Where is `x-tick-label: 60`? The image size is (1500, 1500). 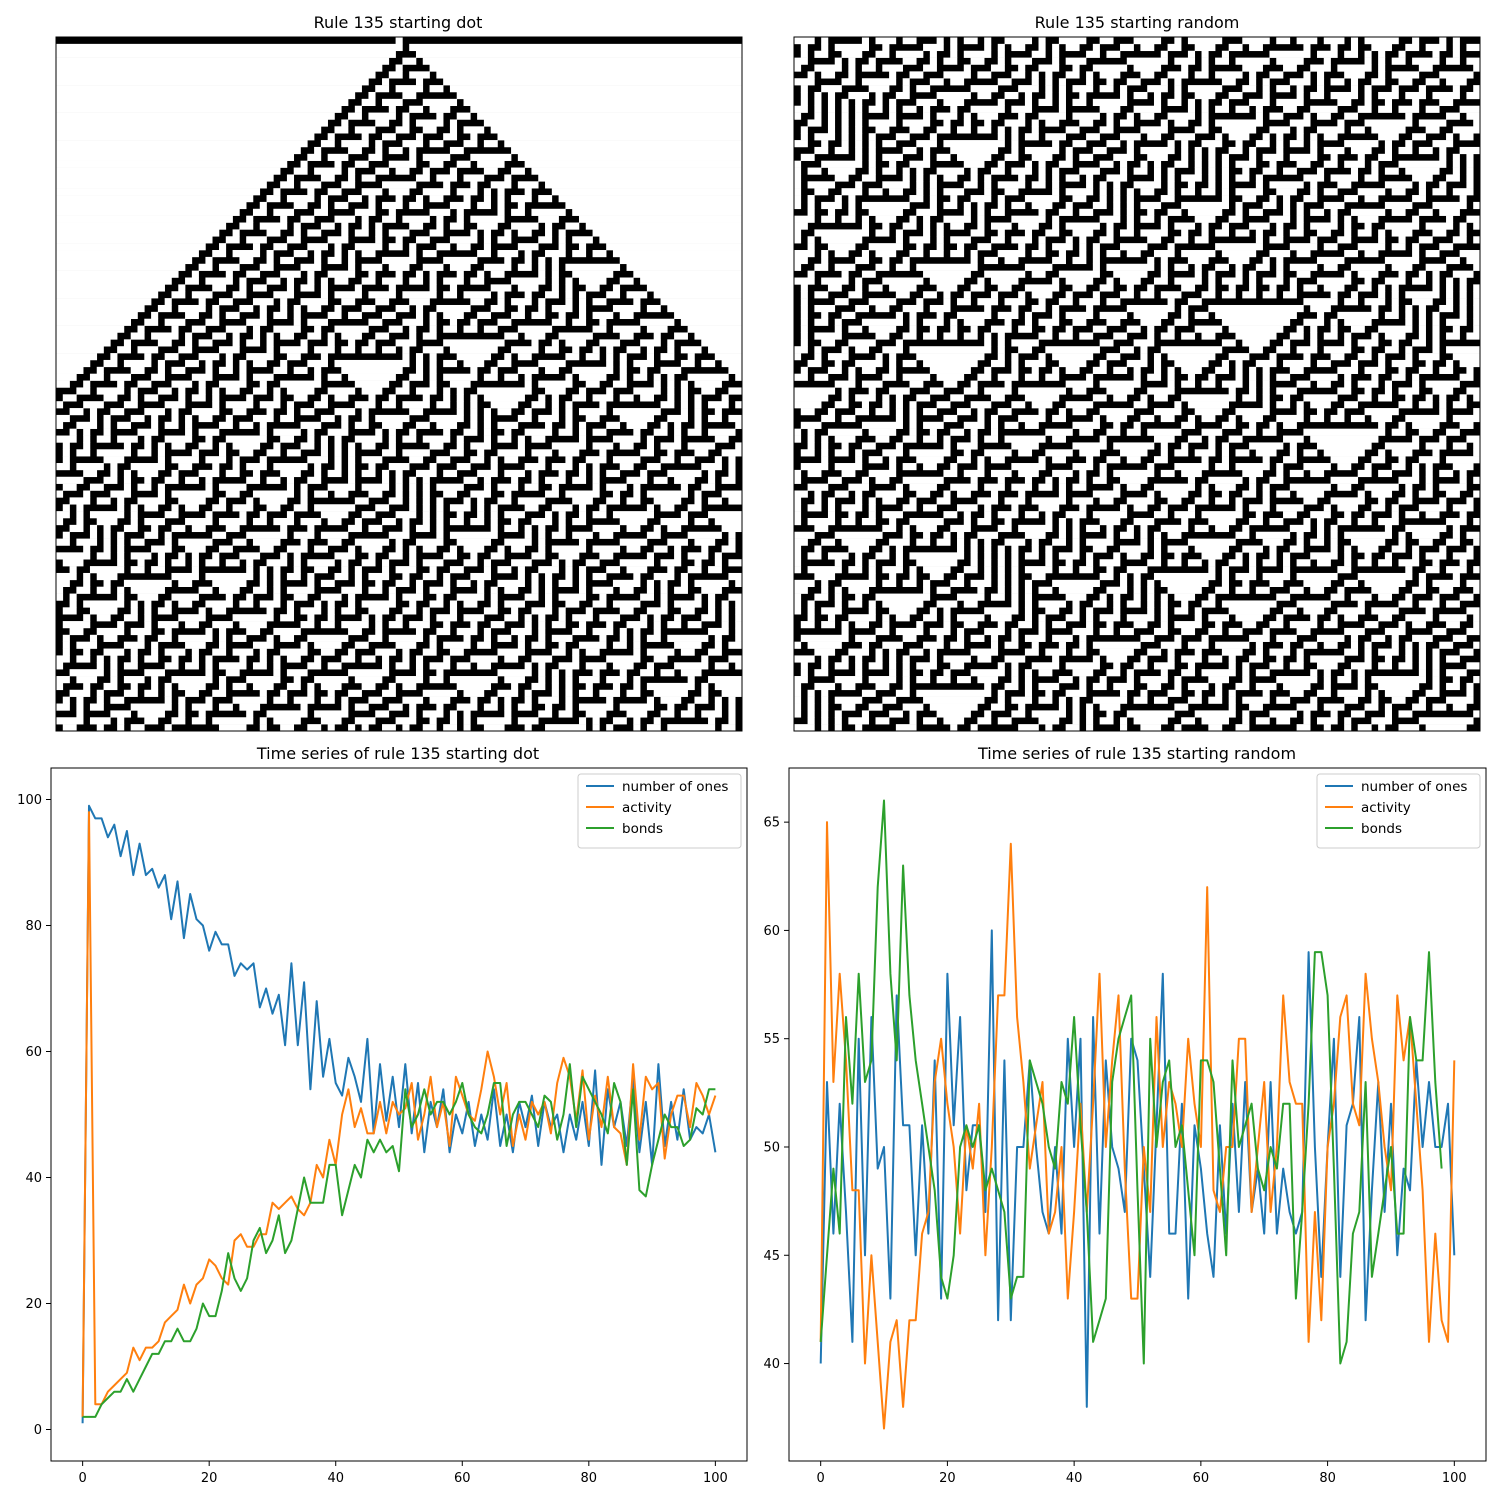
x-tick-label: 60 is located at coordinates (1201, 1478).